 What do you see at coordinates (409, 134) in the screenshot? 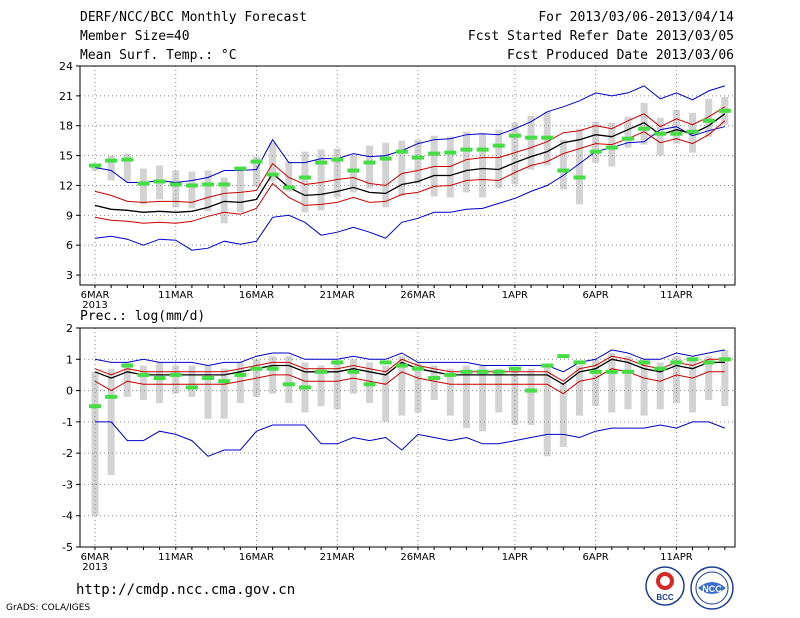
I see `panel1-line-ensemble-min` at bounding box center [409, 134].